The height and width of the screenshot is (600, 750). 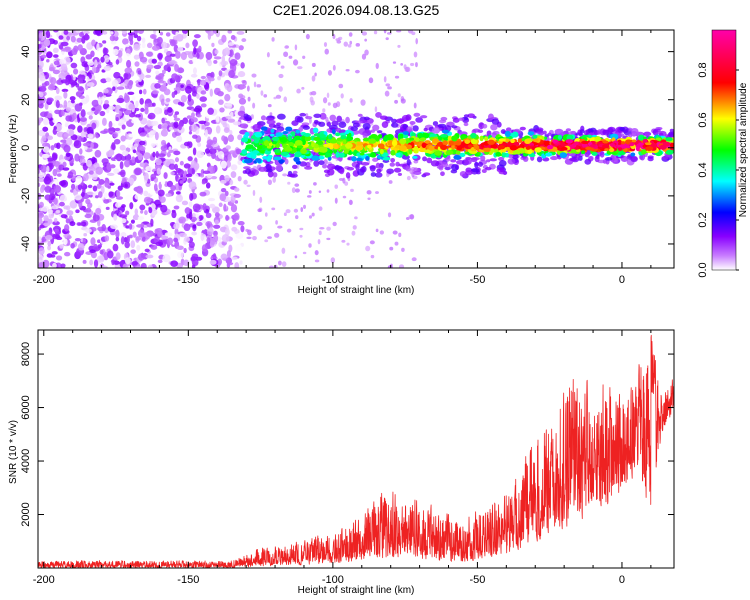 What do you see at coordinates (622, 280) in the screenshot?
I see `spectrogram-x-tick-label: 0` at bounding box center [622, 280].